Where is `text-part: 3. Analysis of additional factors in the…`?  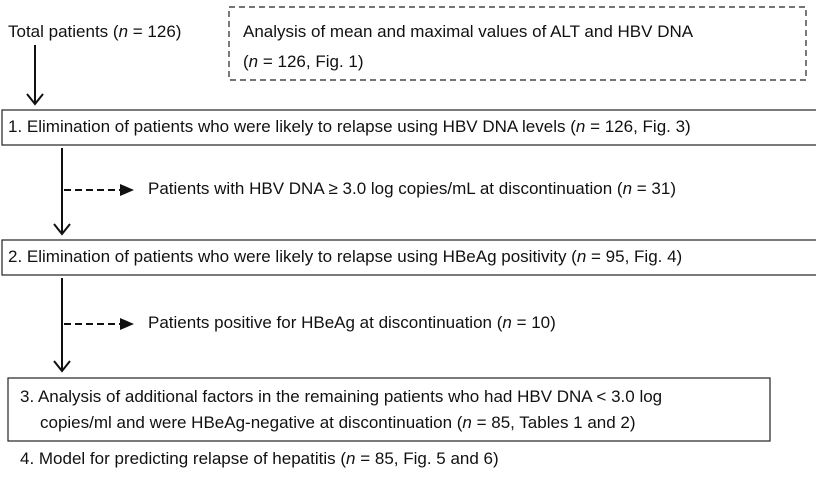
text-part: 3. Analysis of additional factors in the… is located at coordinates (341, 396).